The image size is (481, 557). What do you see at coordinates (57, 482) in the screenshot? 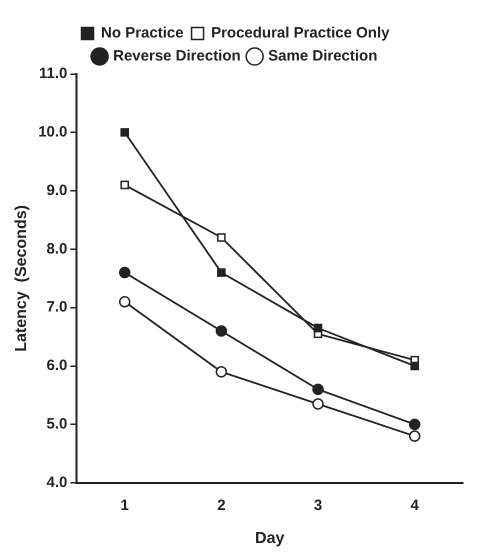
I see `y-tick-label: 4.0` at bounding box center [57, 482].